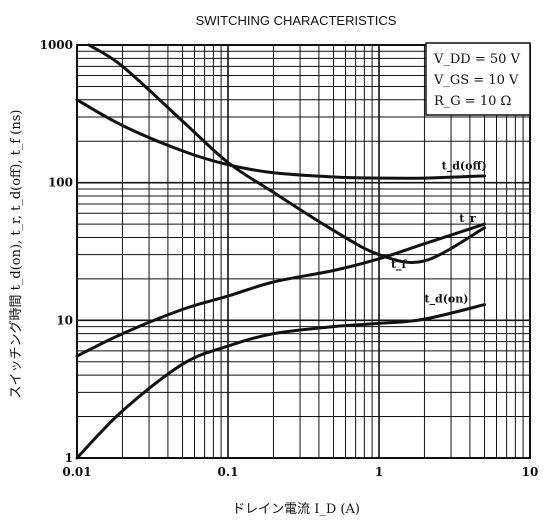  What do you see at coordinates (296, 20) in the screenshot?
I see `chart-title: SWITCHING CHARACTERISTICS` at bounding box center [296, 20].